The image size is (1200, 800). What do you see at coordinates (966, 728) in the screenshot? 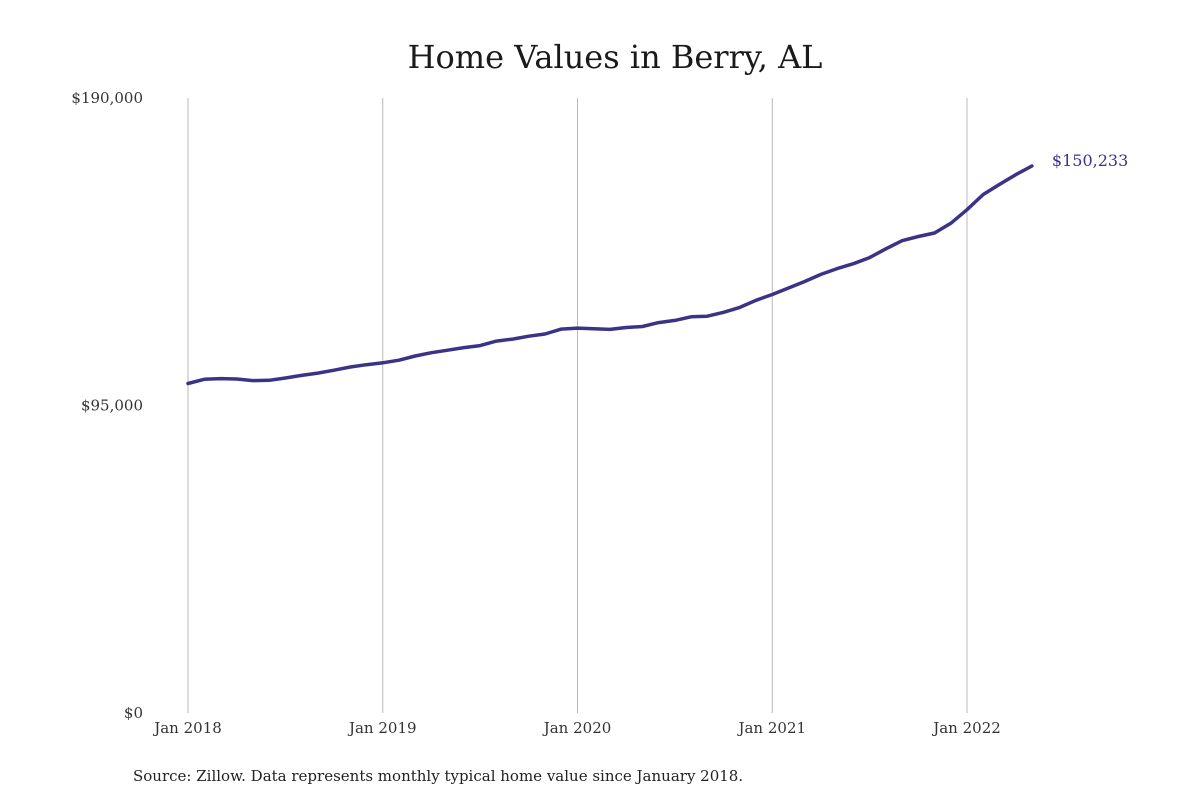
I see `x-tick-label: Jan 2022` at bounding box center [966, 728].